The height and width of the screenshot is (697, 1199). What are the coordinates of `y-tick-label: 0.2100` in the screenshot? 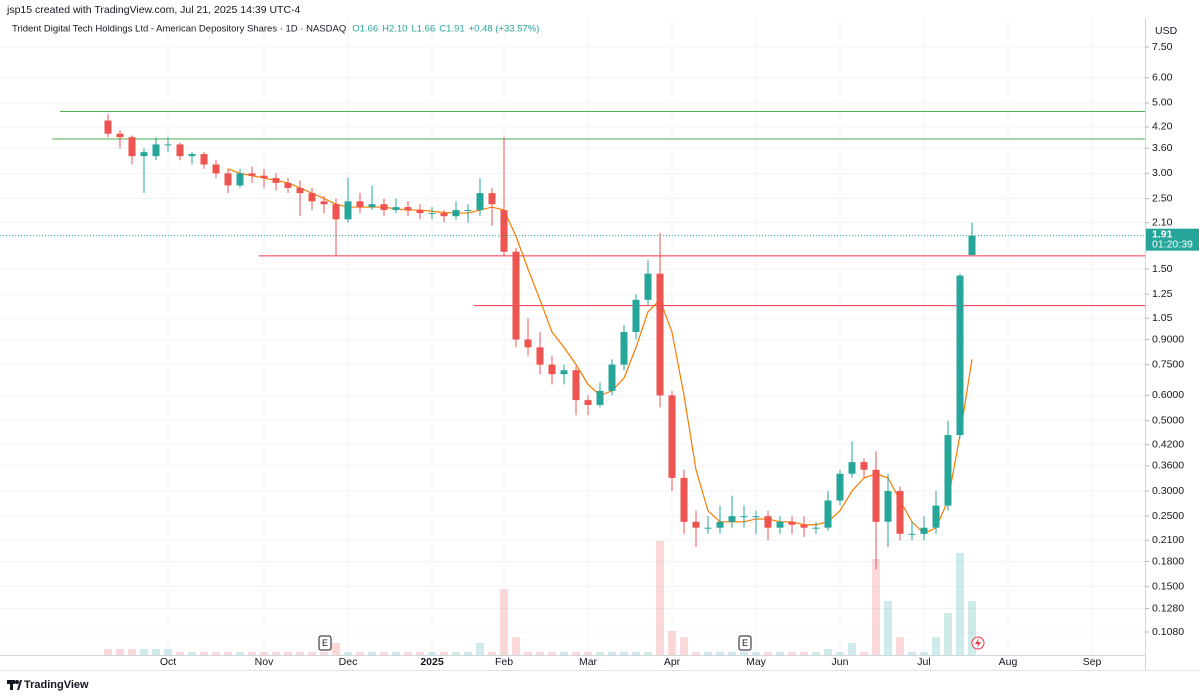 It's located at (1168, 540).